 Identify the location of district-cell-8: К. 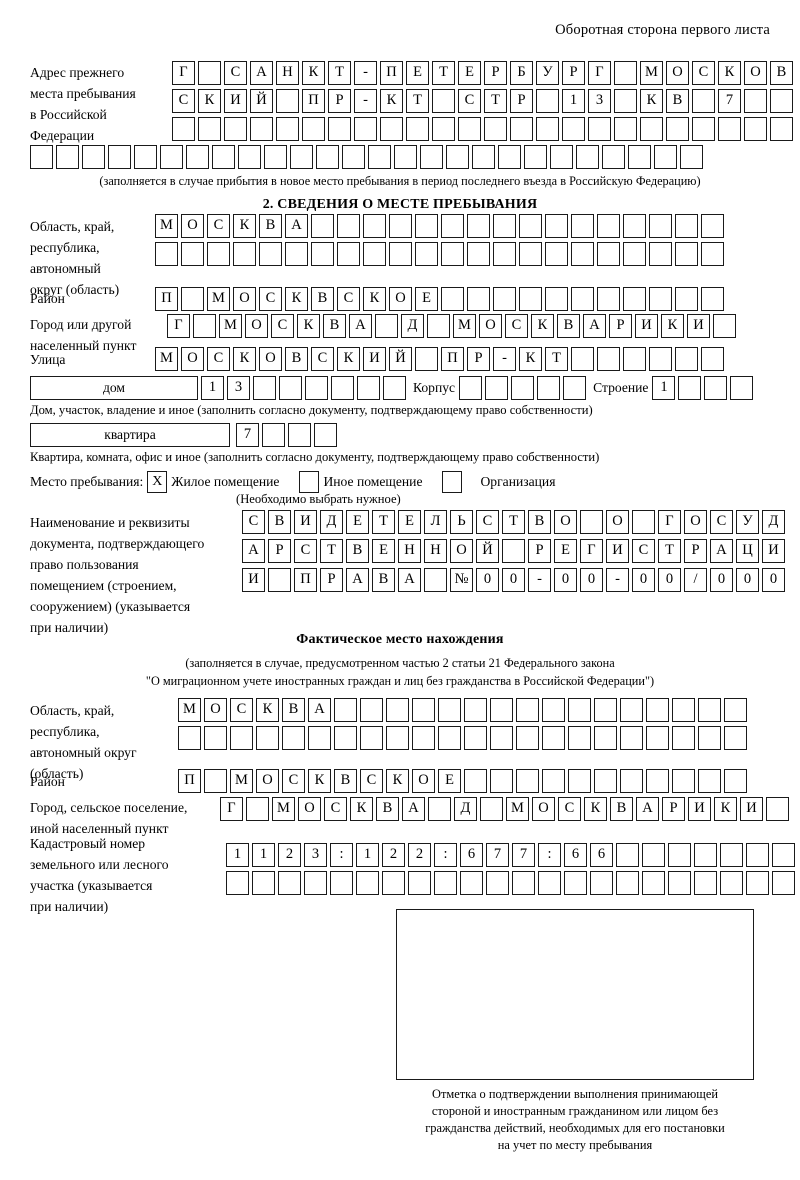
(374, 299).